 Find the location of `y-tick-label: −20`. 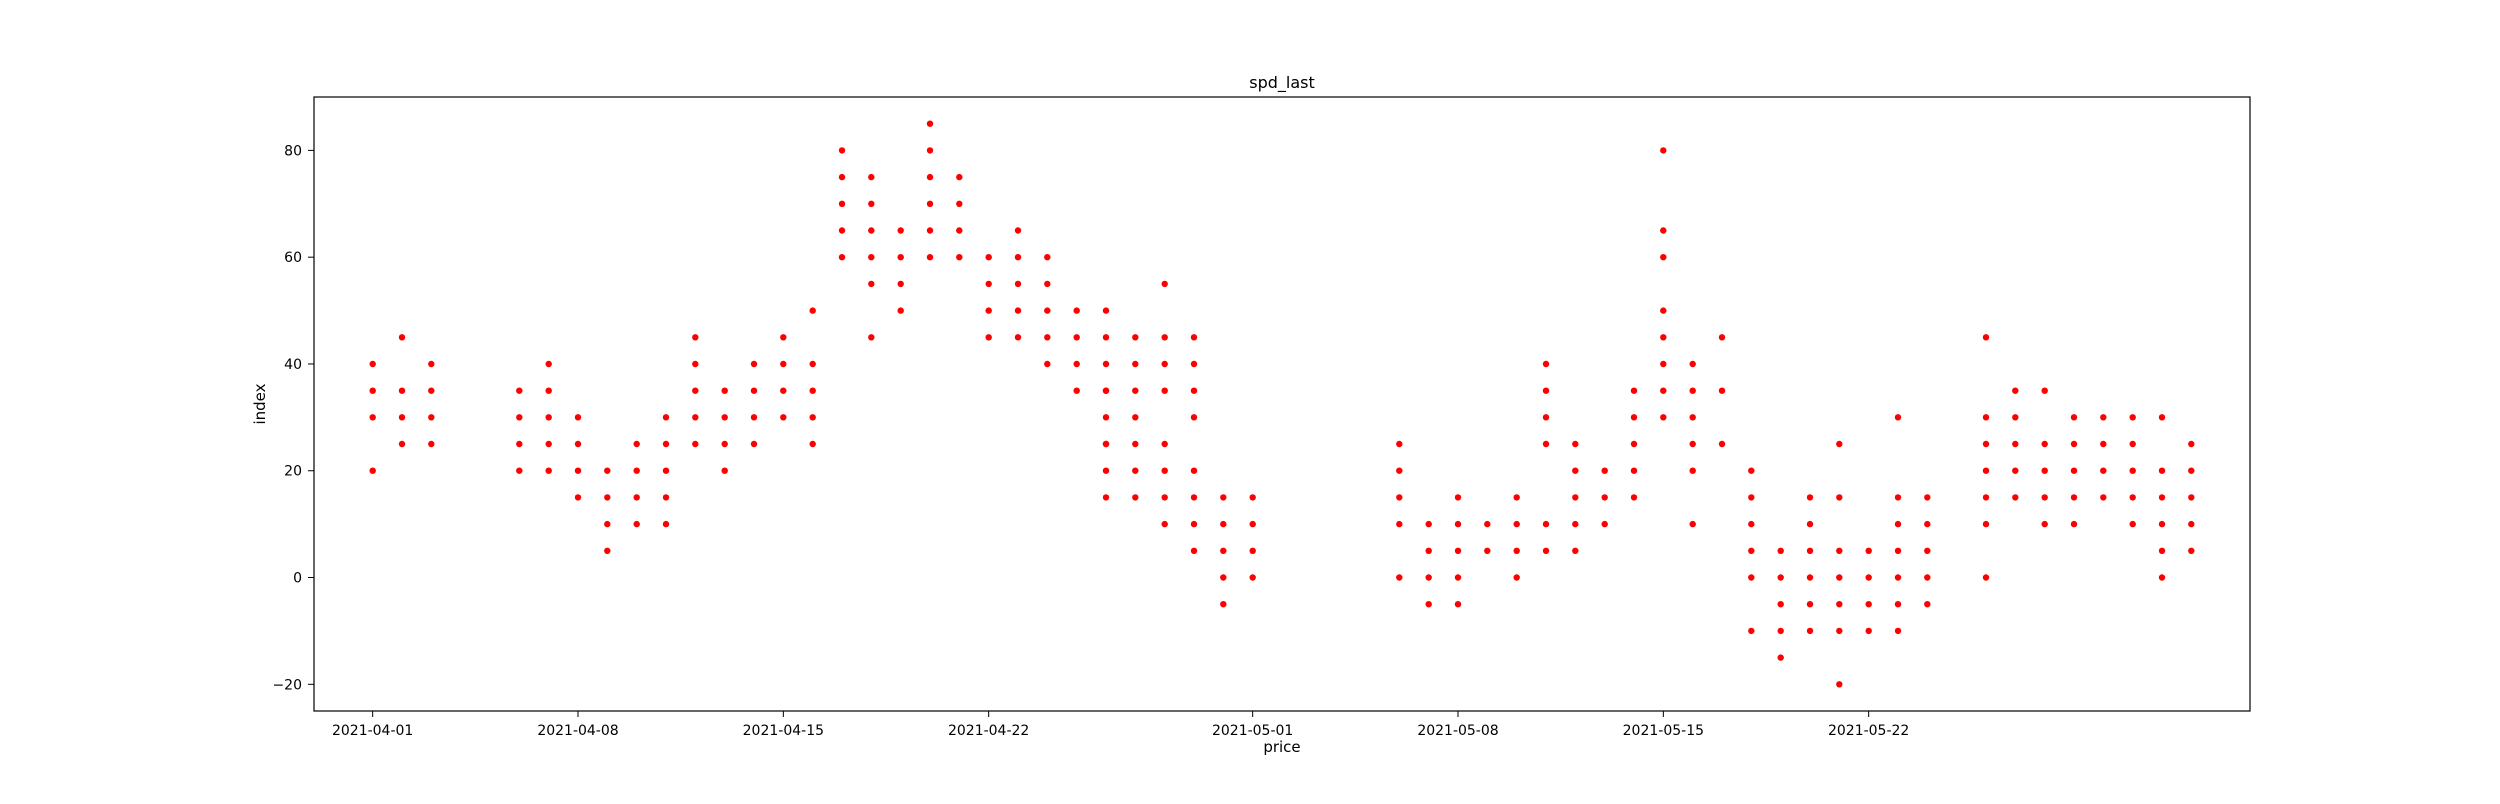

y-tick-label: −20 is located at coordinates (287, 685).